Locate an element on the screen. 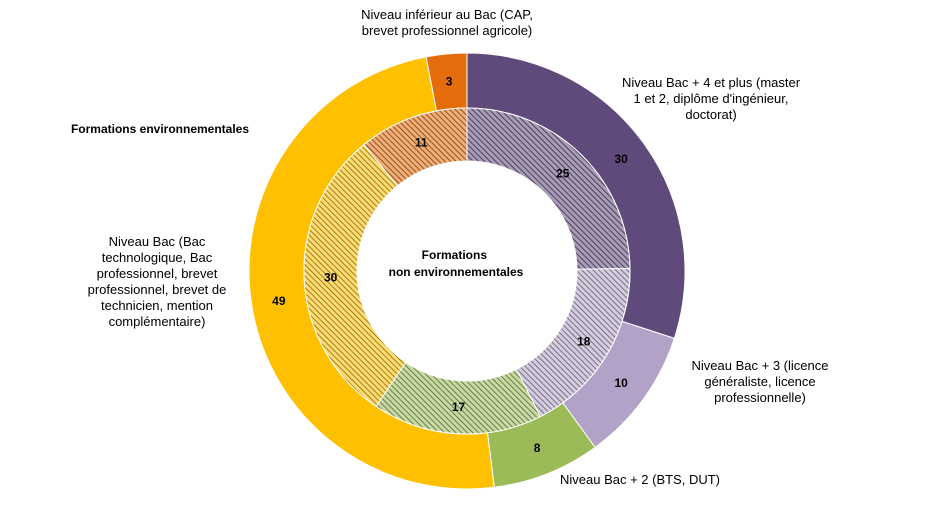 The width and height of the screenshot is (950, 516). outer-ring-label: Formations environnementales is located at coordinates (160, 129).